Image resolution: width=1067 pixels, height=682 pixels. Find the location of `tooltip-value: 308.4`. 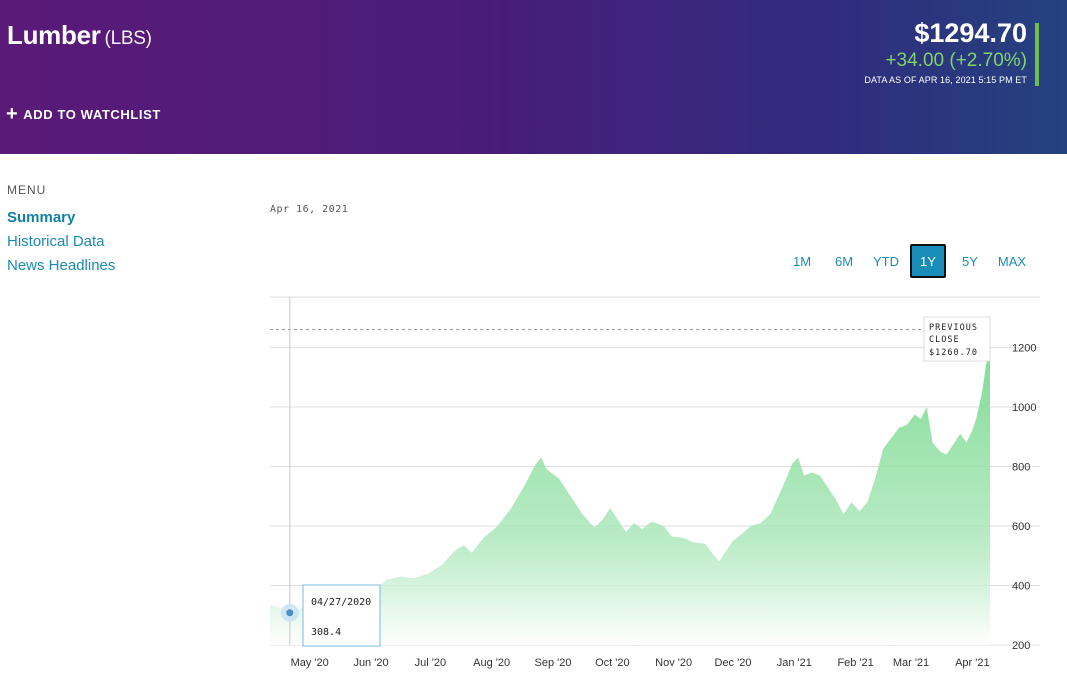

tooltip-value: 308.4 is located at coordinates (326, 632).